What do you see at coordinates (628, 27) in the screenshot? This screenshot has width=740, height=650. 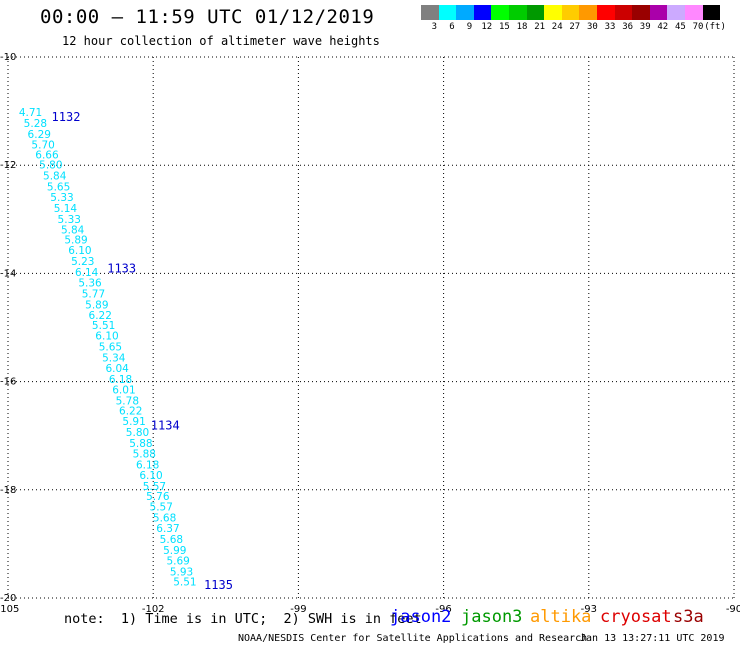 I see `scale-label: 36` at bounding box center [628, 27].